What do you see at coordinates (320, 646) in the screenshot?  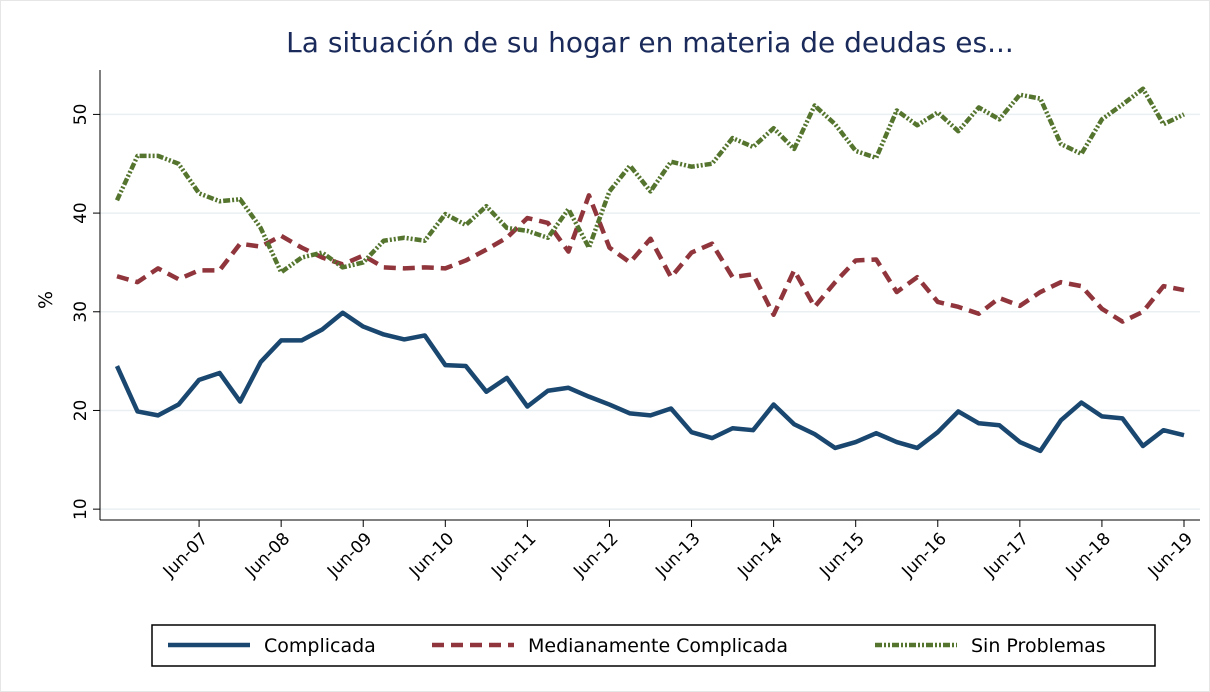 I see `legend-label: Complicada` at bounding box center [320, 646].